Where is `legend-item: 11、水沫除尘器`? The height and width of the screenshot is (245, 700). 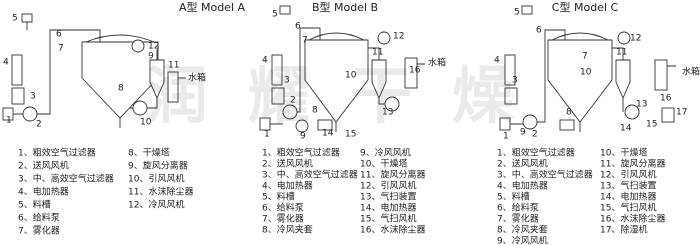
legend-item: 11、水沫除尘器 is located at coordinates (160, 192).